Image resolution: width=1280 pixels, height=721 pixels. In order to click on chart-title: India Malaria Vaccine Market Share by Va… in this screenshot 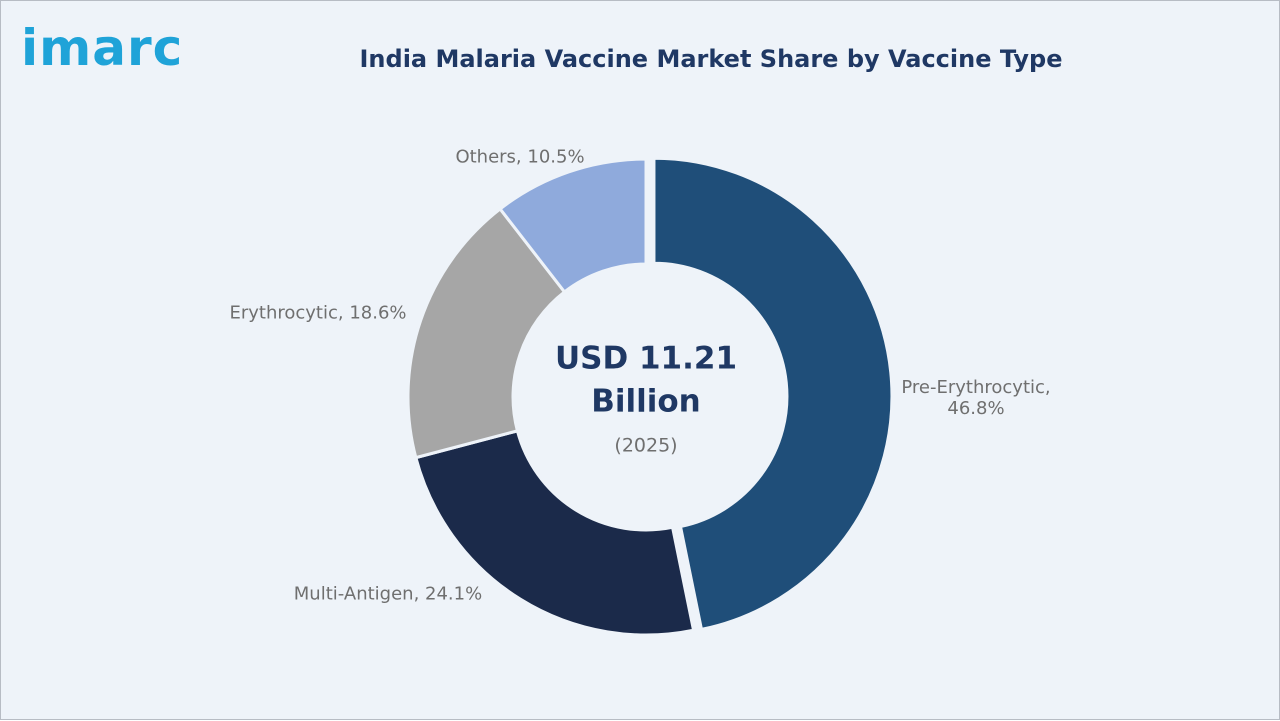, I will do `click(711, 59)`.